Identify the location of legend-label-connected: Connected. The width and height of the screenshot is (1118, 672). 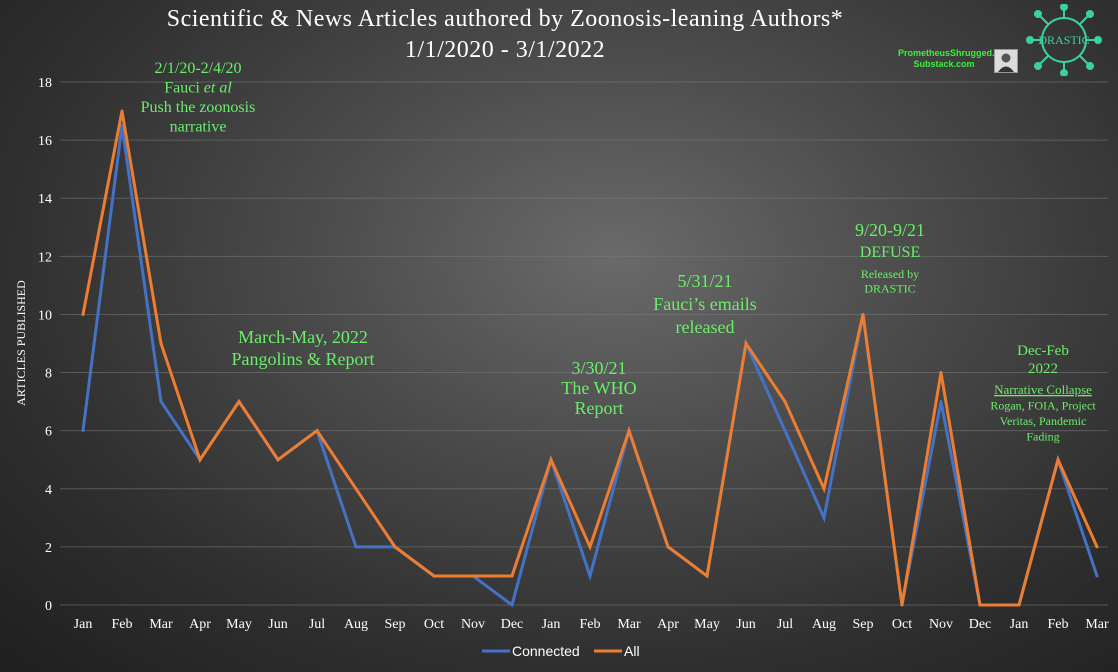
(546, 651).